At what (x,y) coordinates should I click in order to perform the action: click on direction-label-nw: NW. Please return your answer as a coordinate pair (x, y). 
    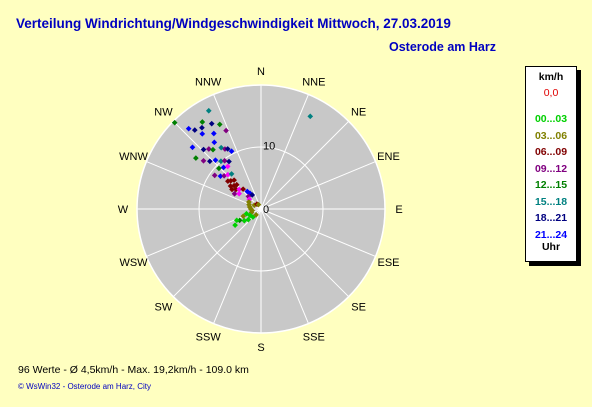
    Looking at the image, I should click on (163, 112).